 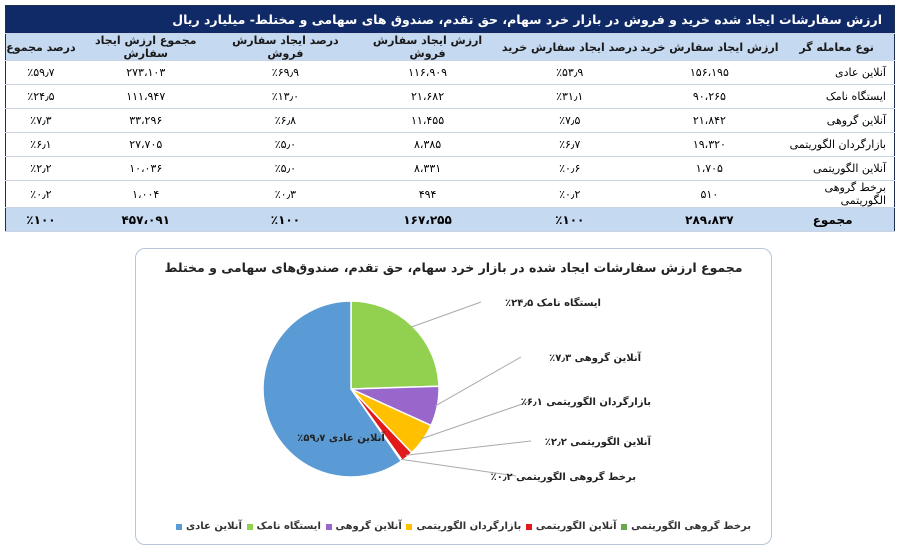 I want to click on value-cell: ٪۳۱٫۱, so click(x=569, y=96).